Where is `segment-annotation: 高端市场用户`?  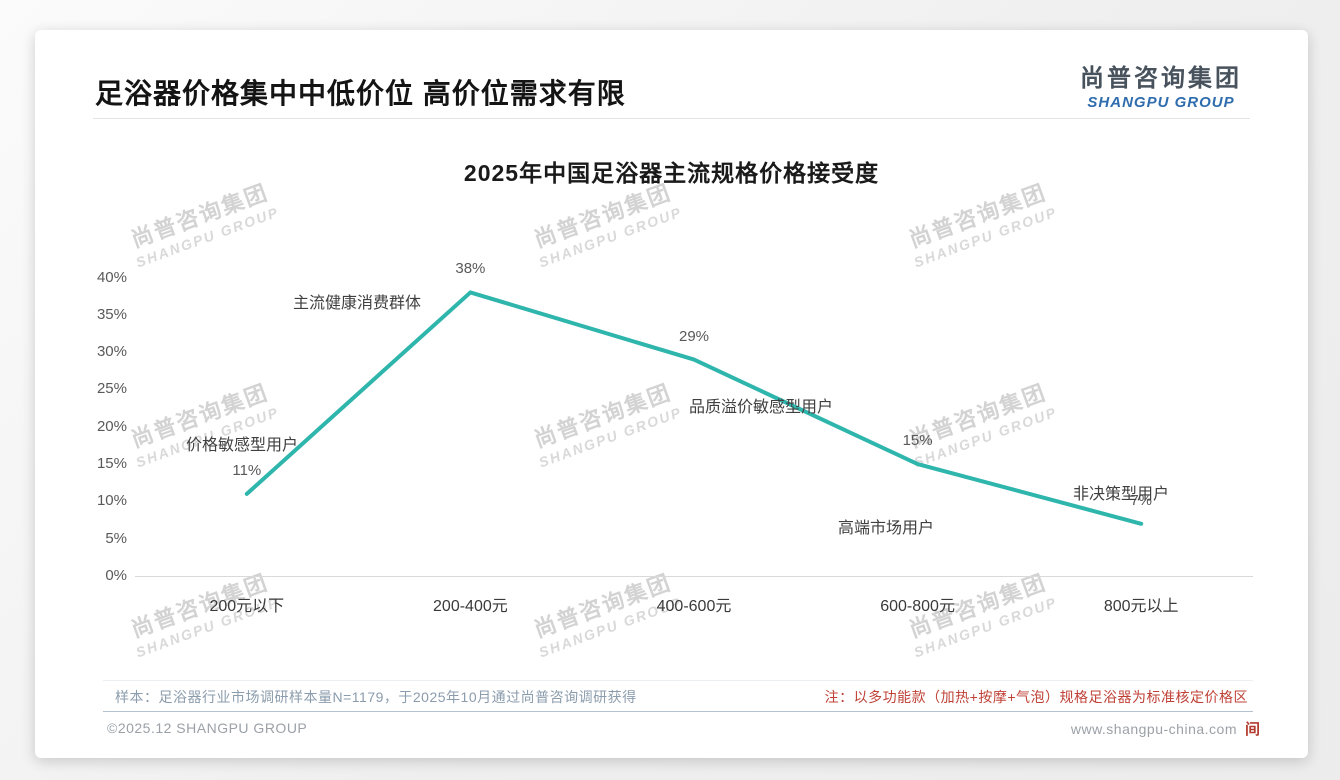 segment-annotation: 高端市场用户 is located at coordinates (886, 528).